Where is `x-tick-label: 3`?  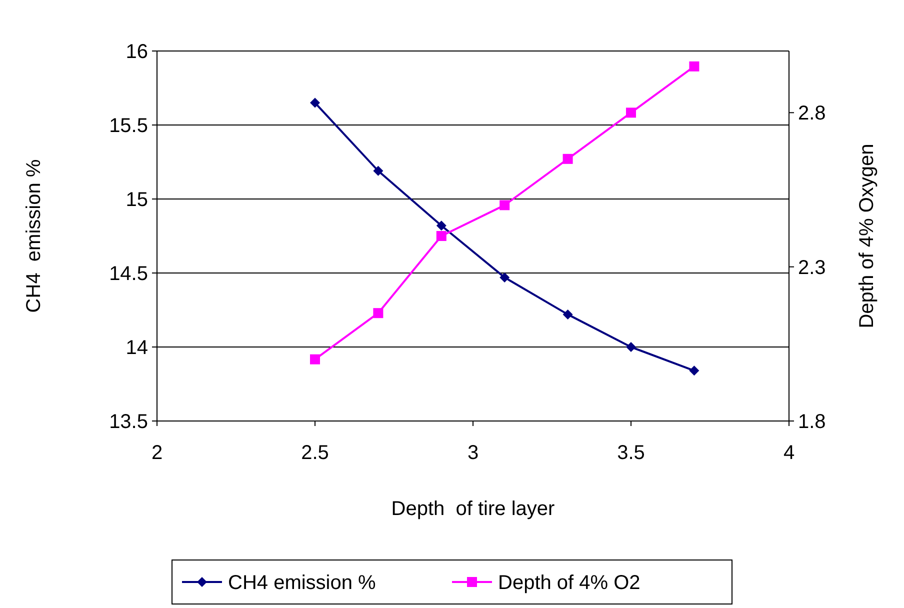
x-tick-label: 3 is located at coordinates (473, 453).